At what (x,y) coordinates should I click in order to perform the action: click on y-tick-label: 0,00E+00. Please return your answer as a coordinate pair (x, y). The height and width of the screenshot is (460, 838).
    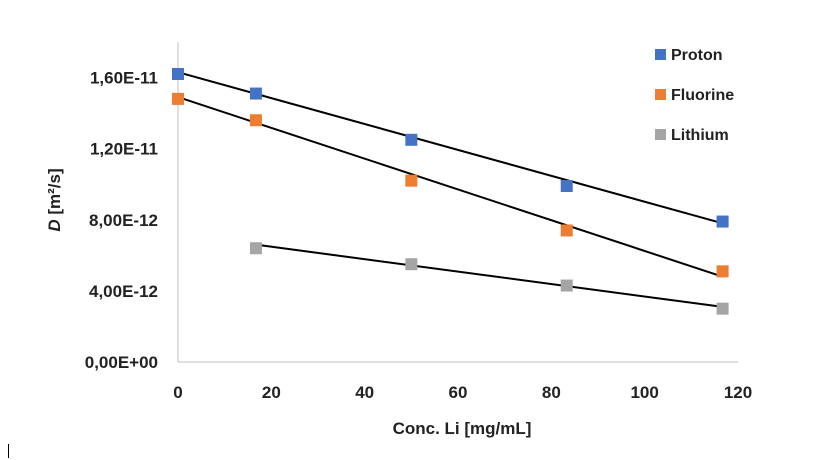
    Looking at the image, I should click on (121, 362).